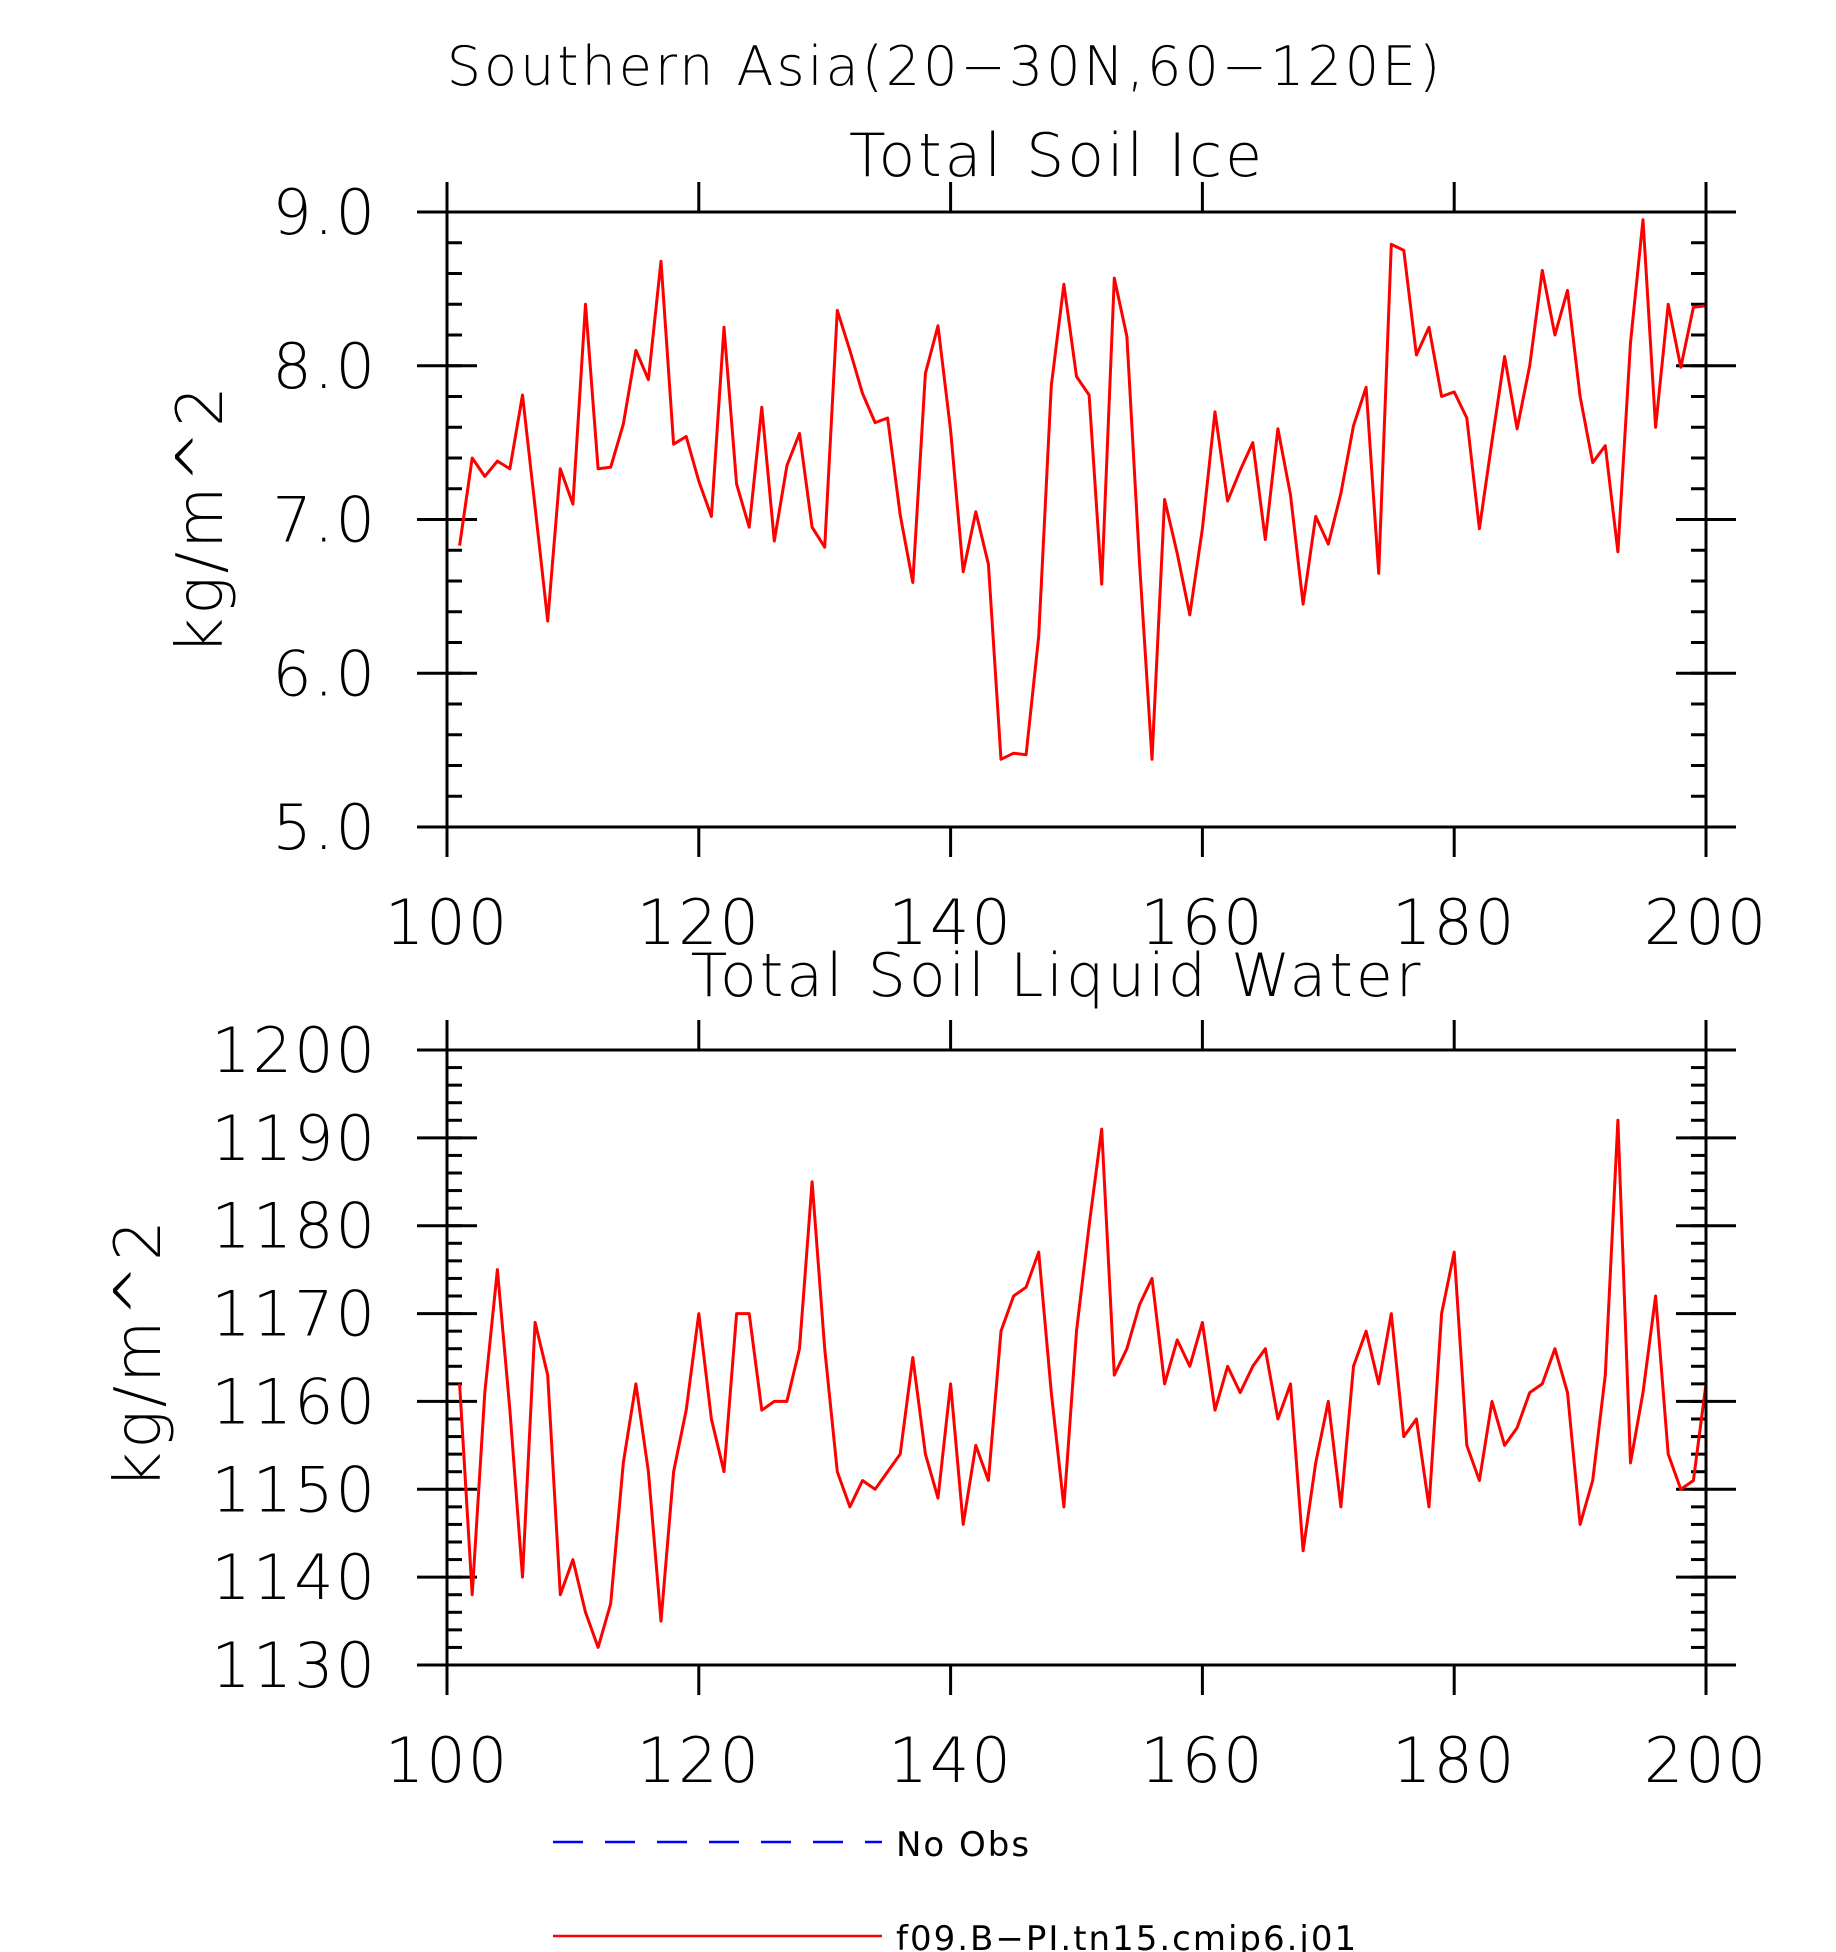  What do you see at coordinates (699, 922) in the screenshot?
I see `x-tick-label-soil-ice: 120` at bounding box center [699, 922].